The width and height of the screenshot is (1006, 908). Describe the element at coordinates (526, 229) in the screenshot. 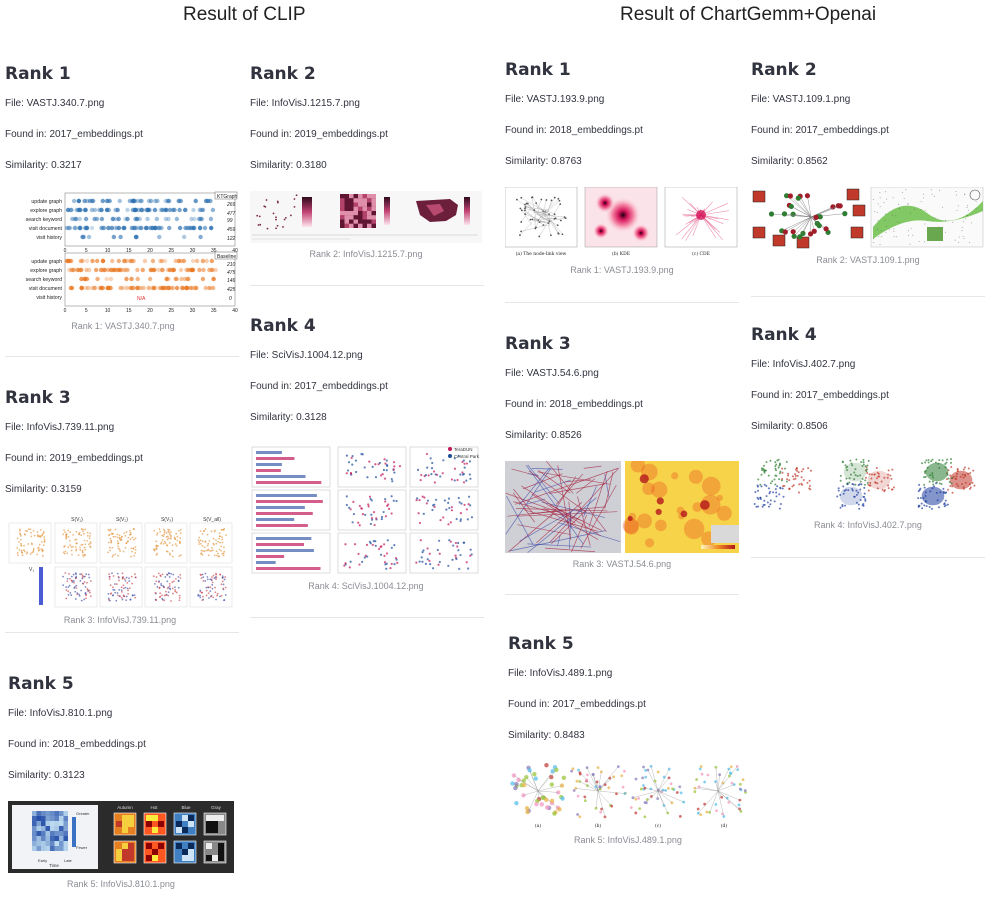

I see `edge` at that location.